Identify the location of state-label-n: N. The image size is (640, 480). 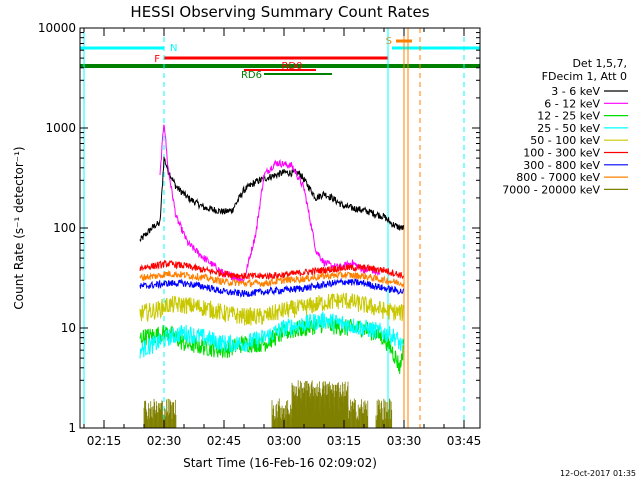
(173, 48).